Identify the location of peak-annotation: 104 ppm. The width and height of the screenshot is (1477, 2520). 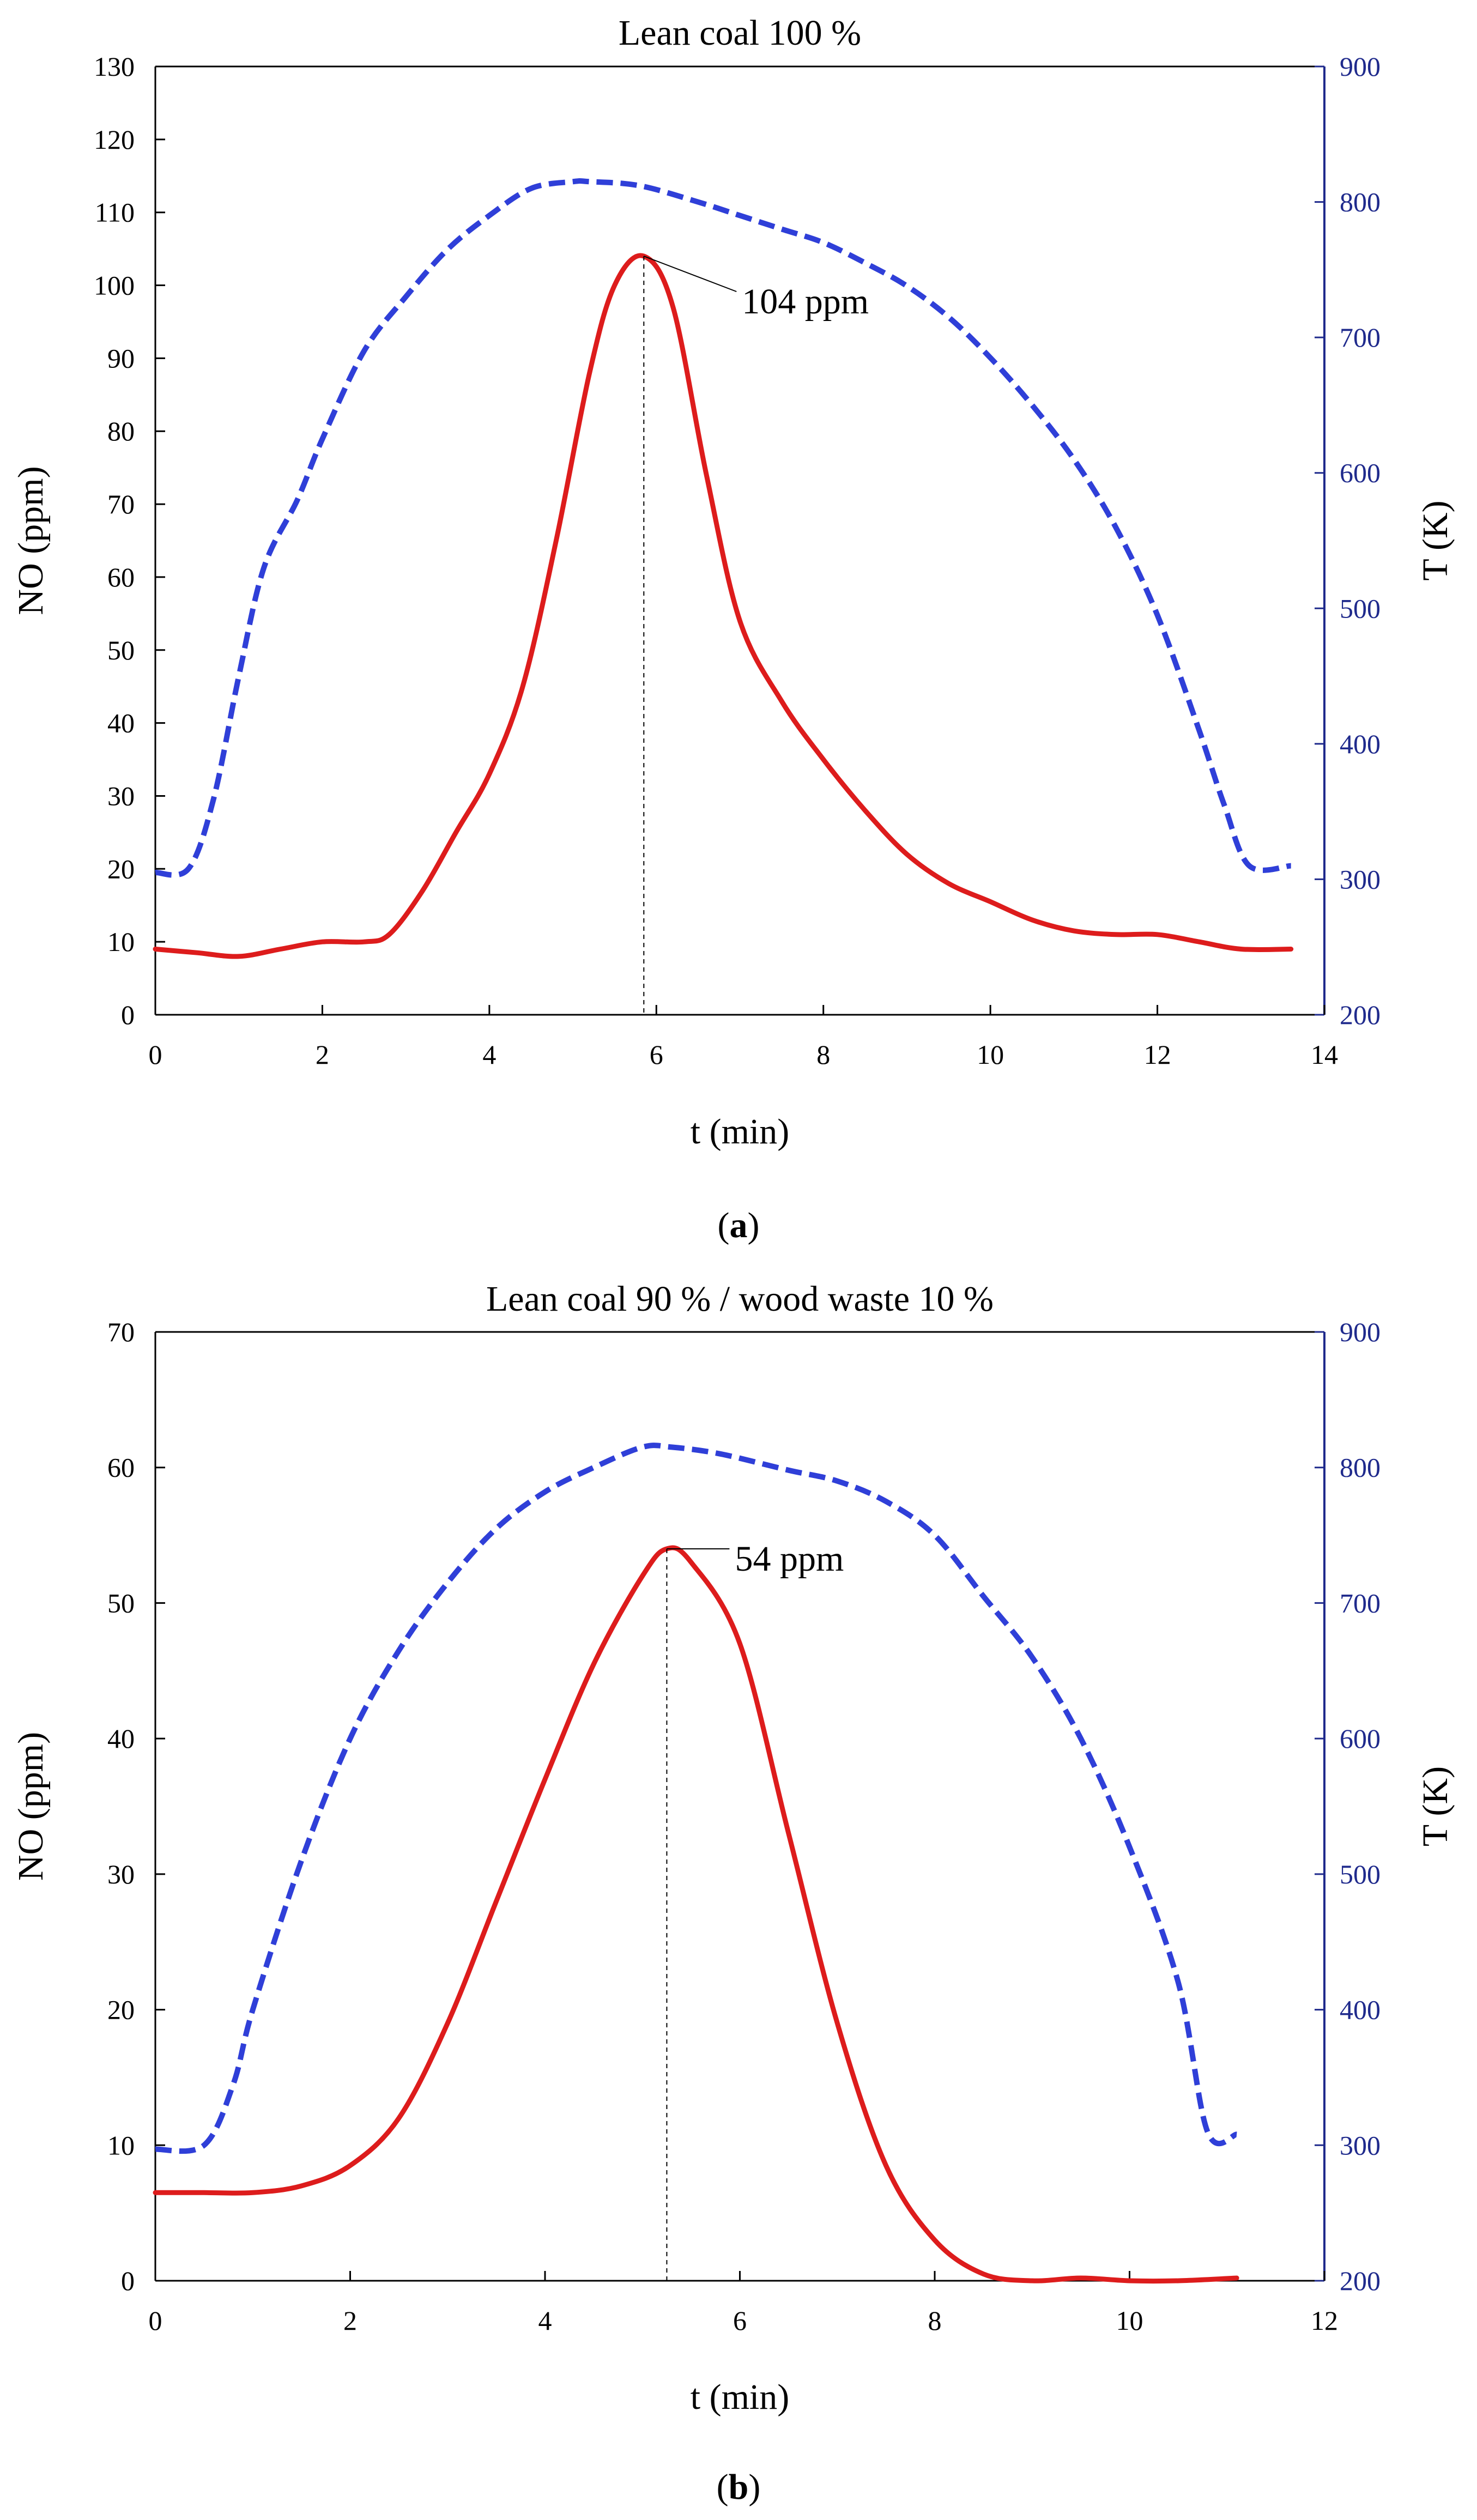
(805, 302).